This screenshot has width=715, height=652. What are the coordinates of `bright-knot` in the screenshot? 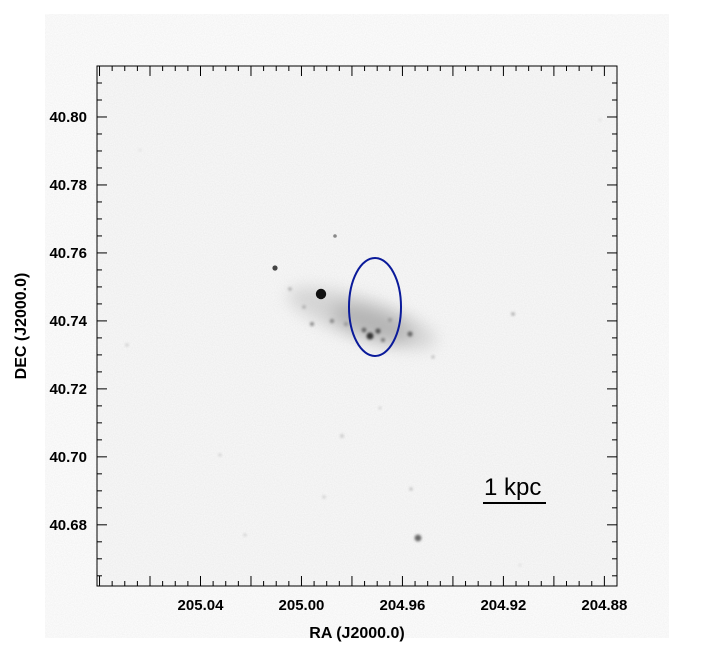 It's located at (321, 294).